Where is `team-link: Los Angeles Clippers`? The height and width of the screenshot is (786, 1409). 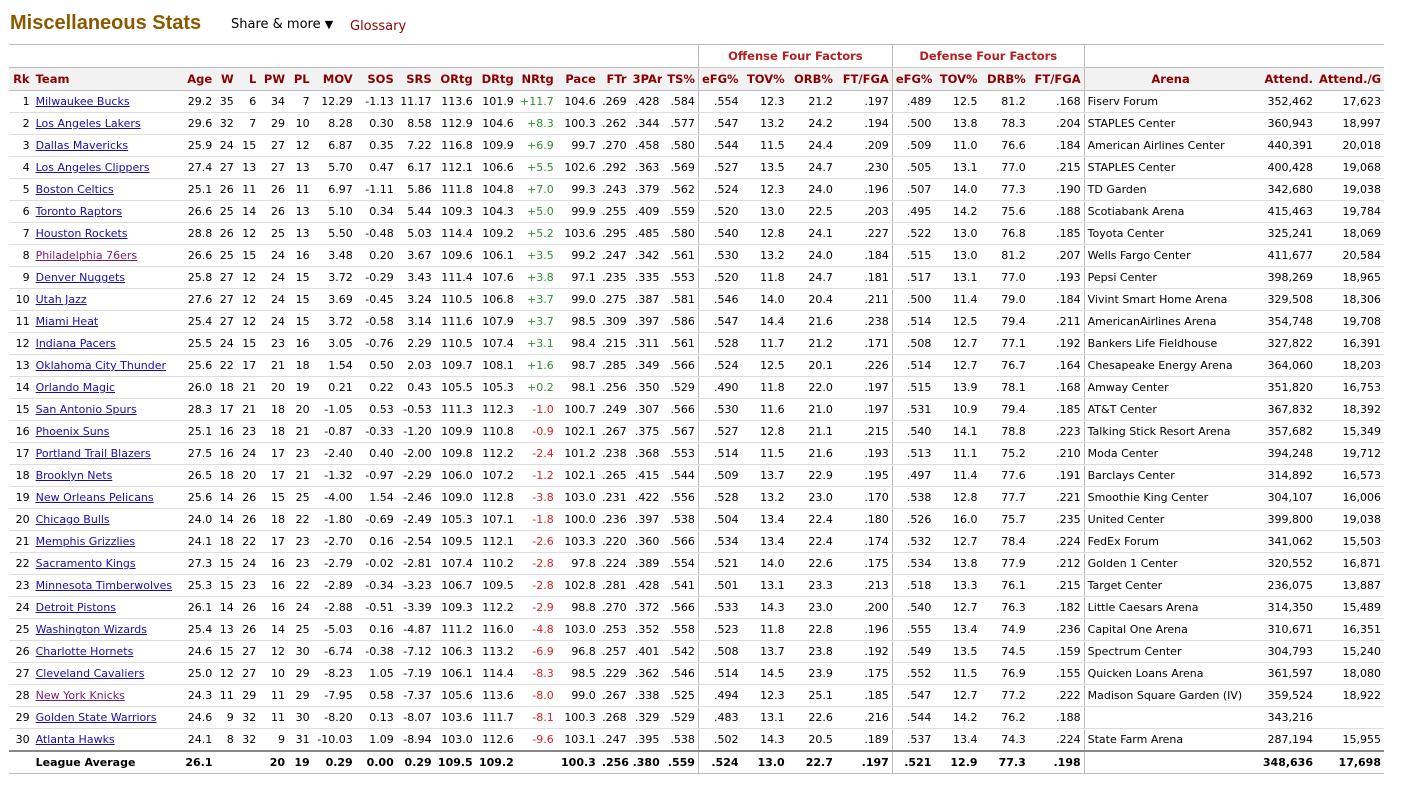 team-link: Los Angeles Clippers is located at coordinates (92, 167).